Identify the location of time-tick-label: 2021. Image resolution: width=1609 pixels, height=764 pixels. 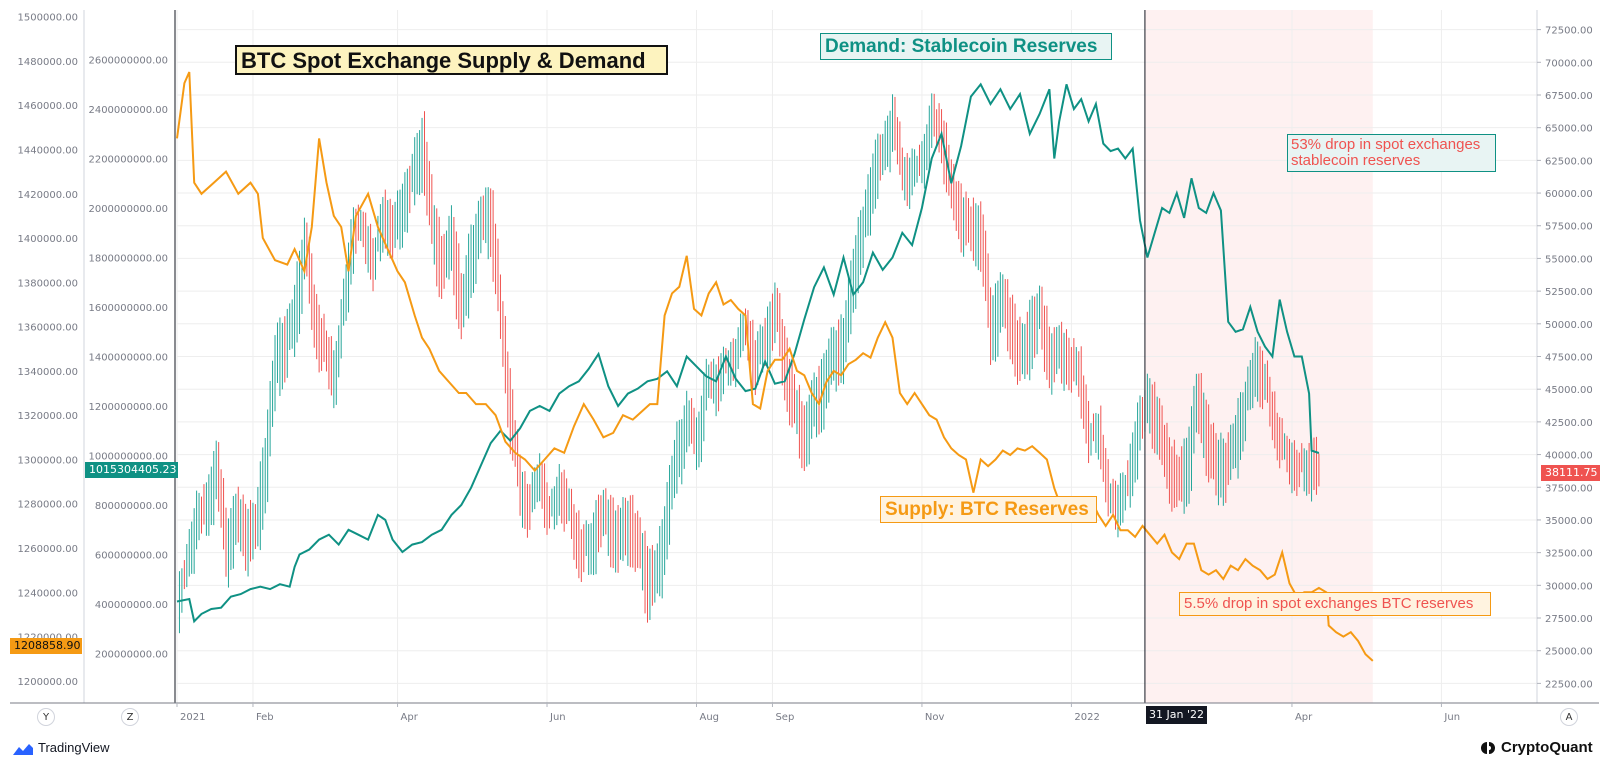
(192, 717).